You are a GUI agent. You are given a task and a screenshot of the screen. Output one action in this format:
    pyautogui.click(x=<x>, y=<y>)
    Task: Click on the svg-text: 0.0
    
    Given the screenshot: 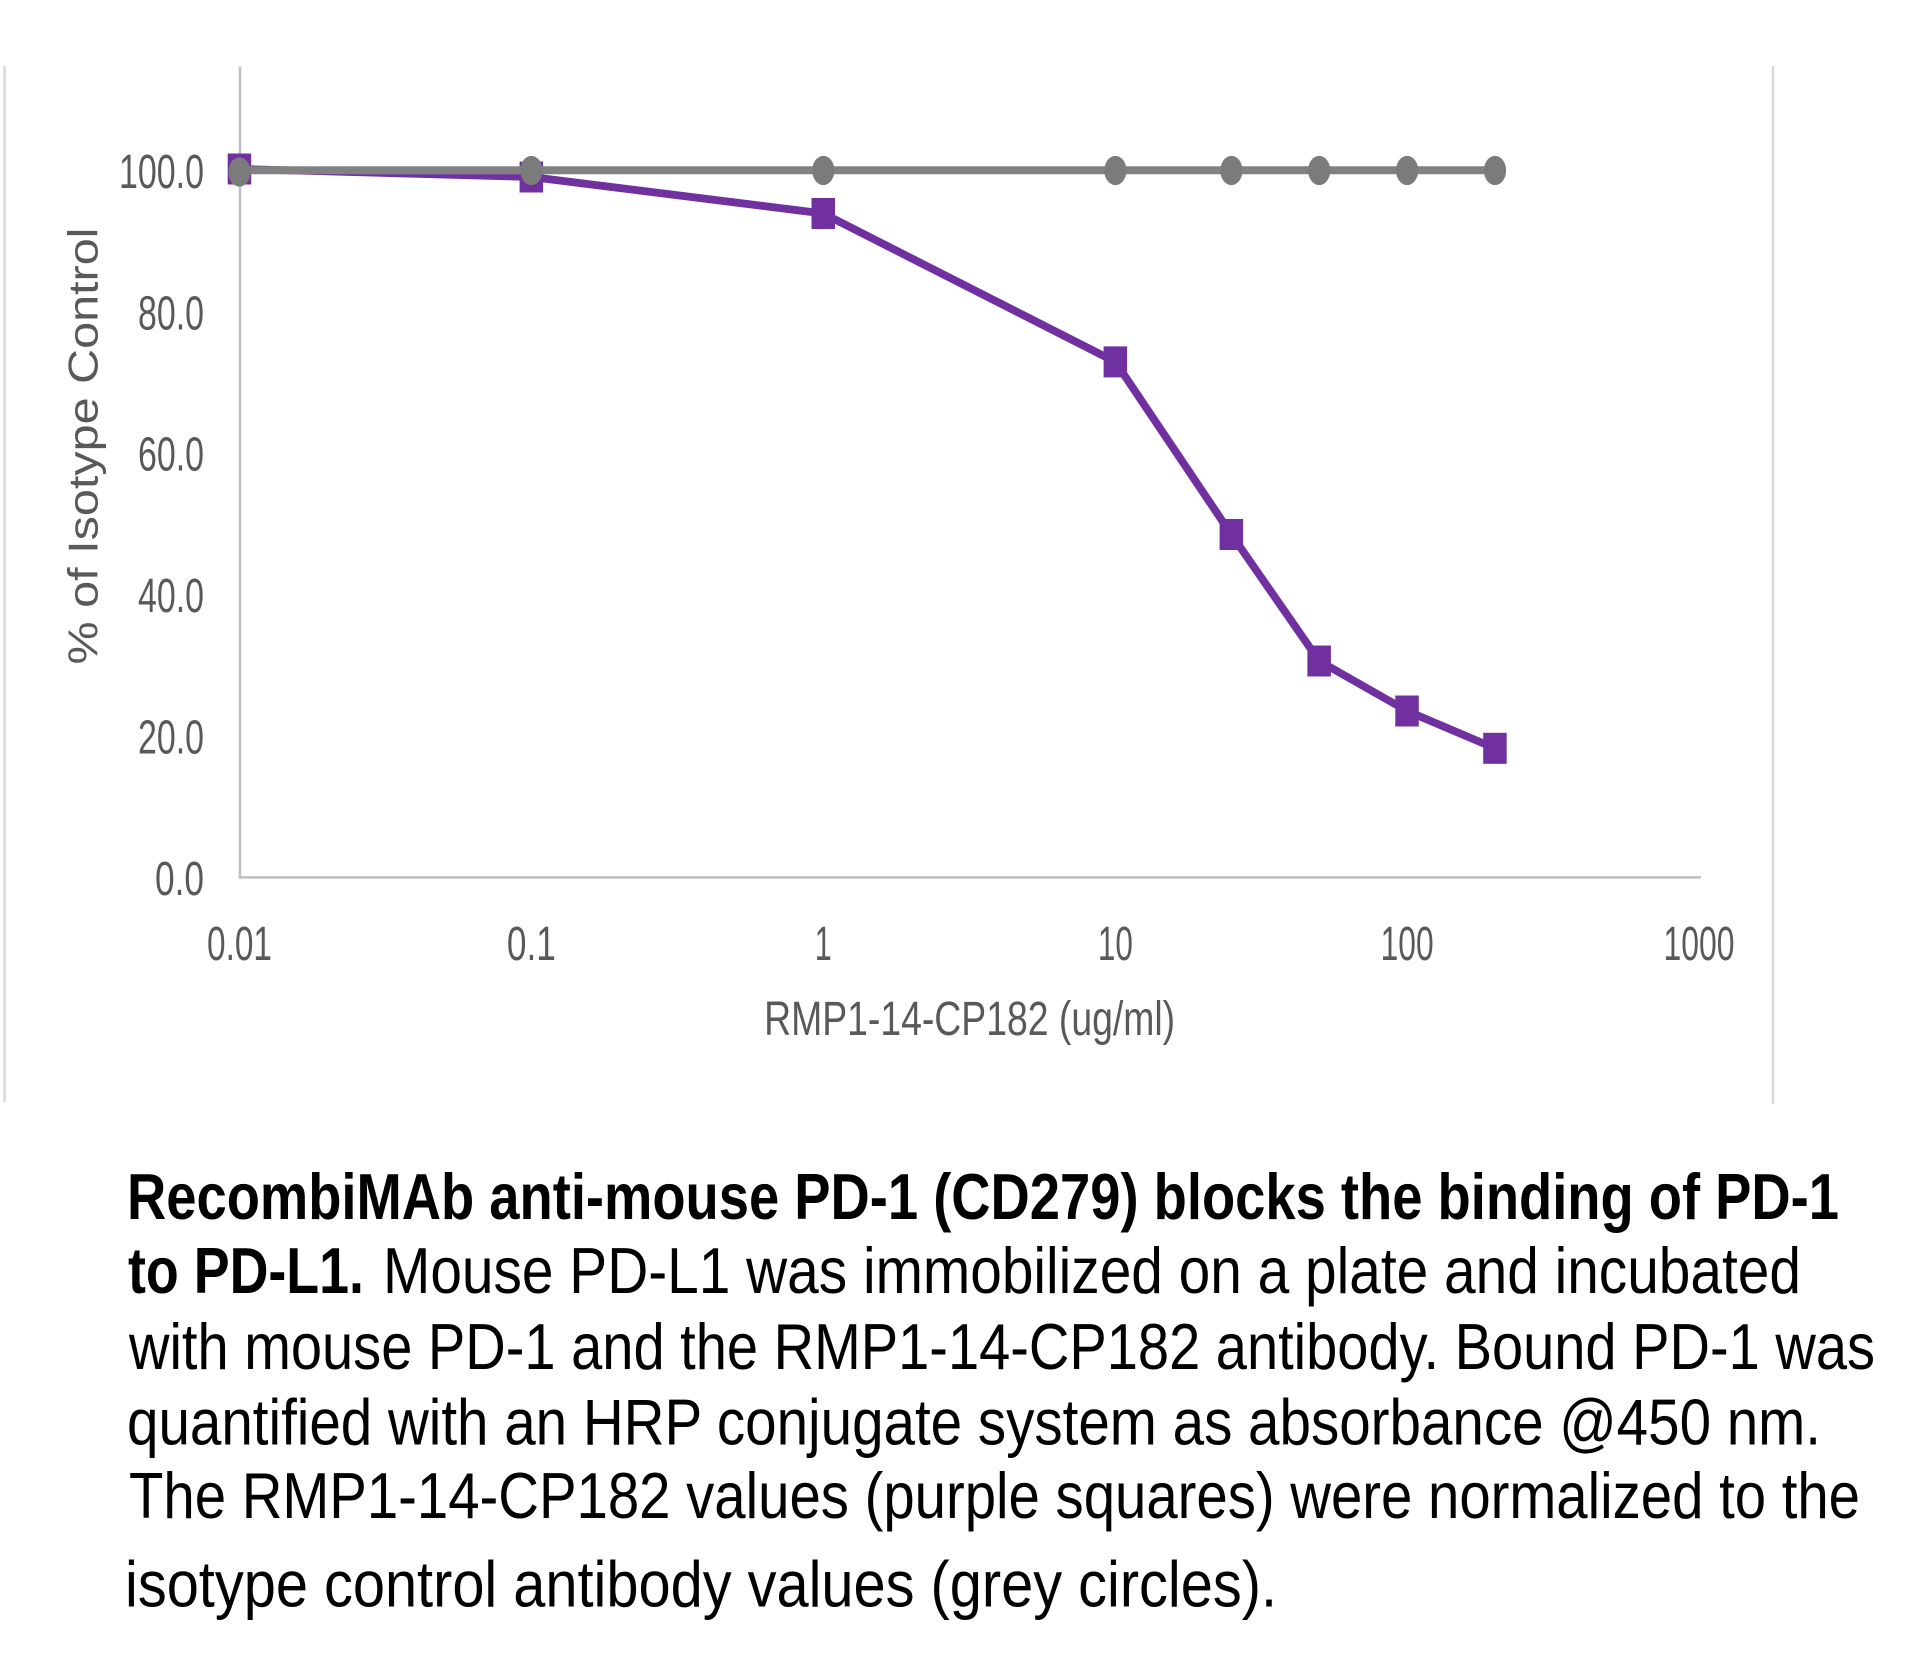 What is the action you would take?
    pyautogui.click(x=179, y=880)
    